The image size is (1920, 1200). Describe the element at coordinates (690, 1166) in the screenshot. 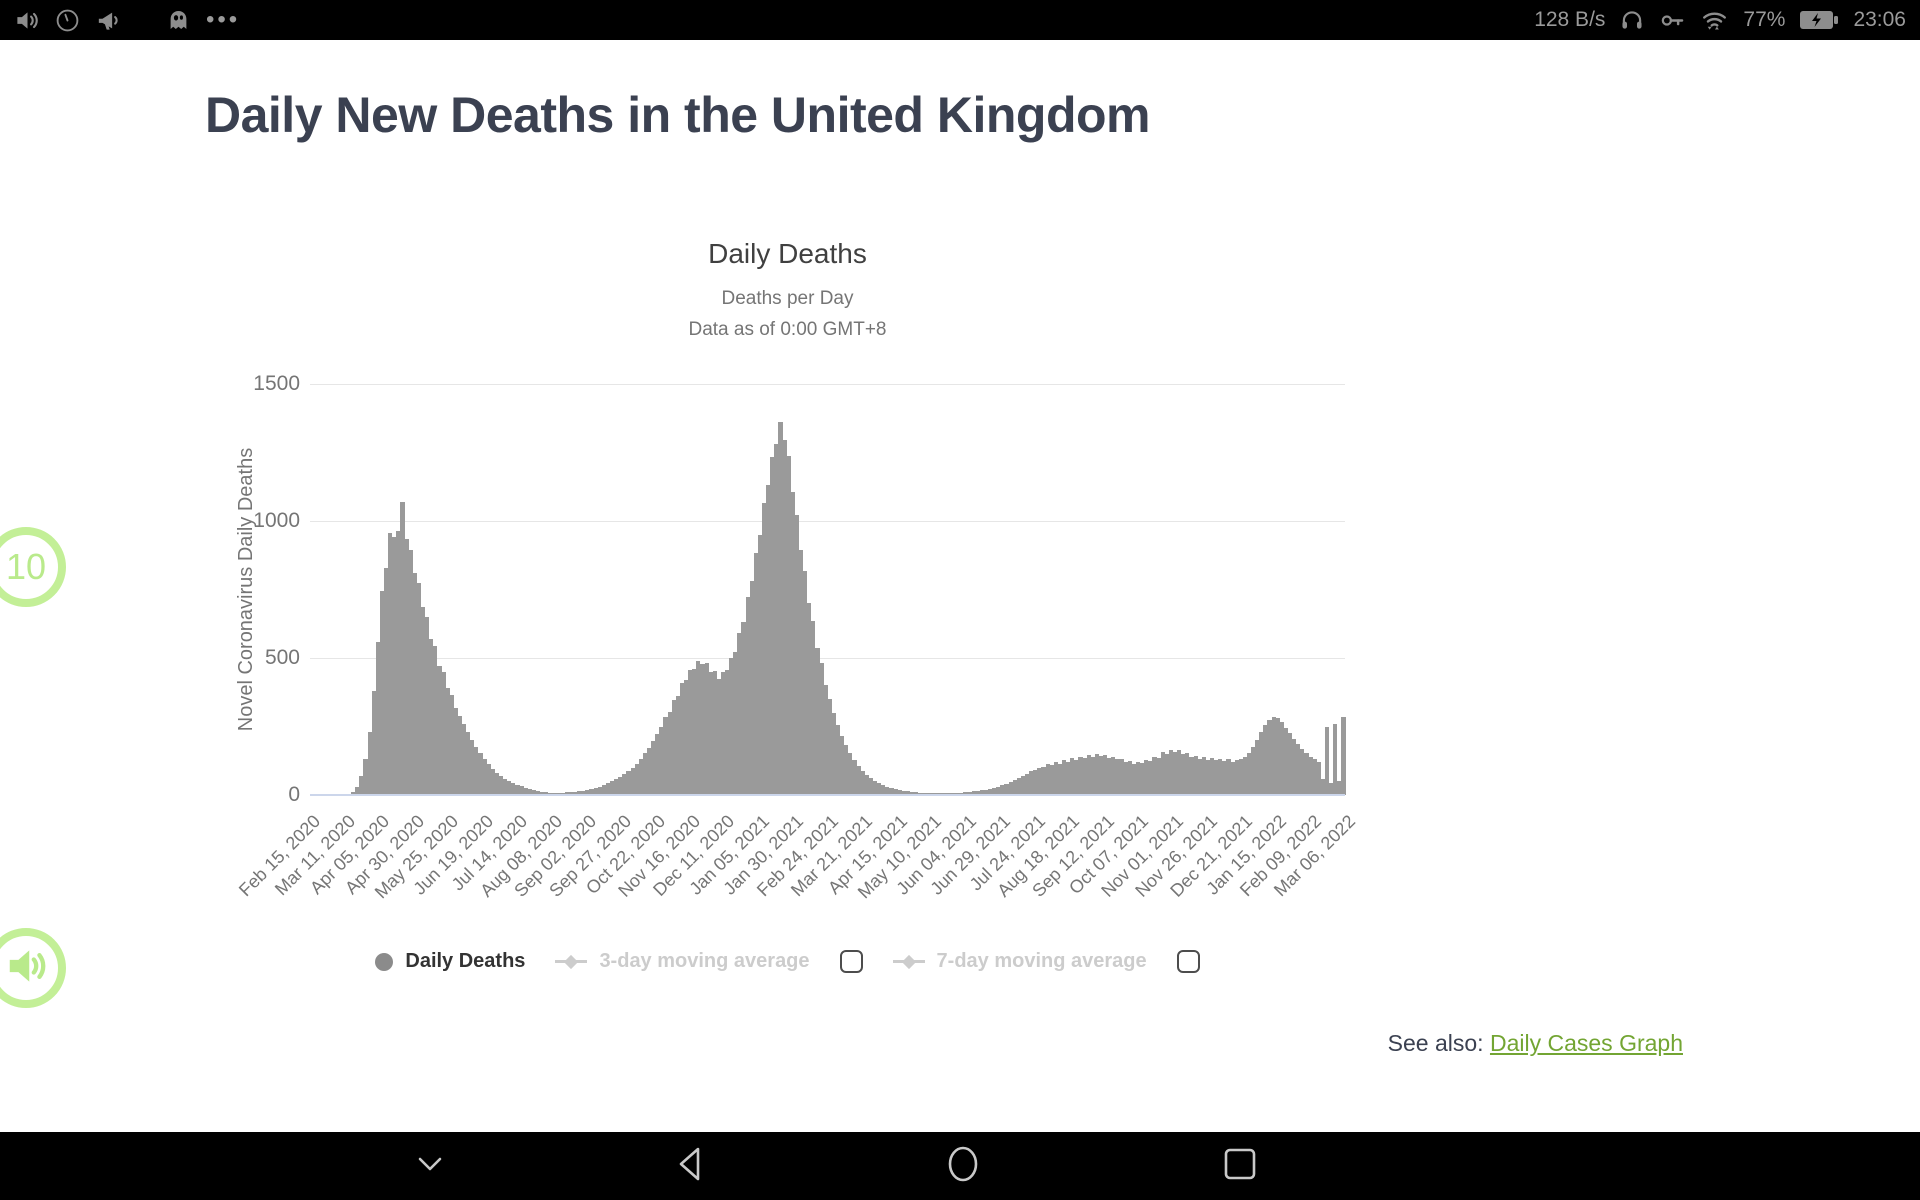

I see `back-button` at that location.